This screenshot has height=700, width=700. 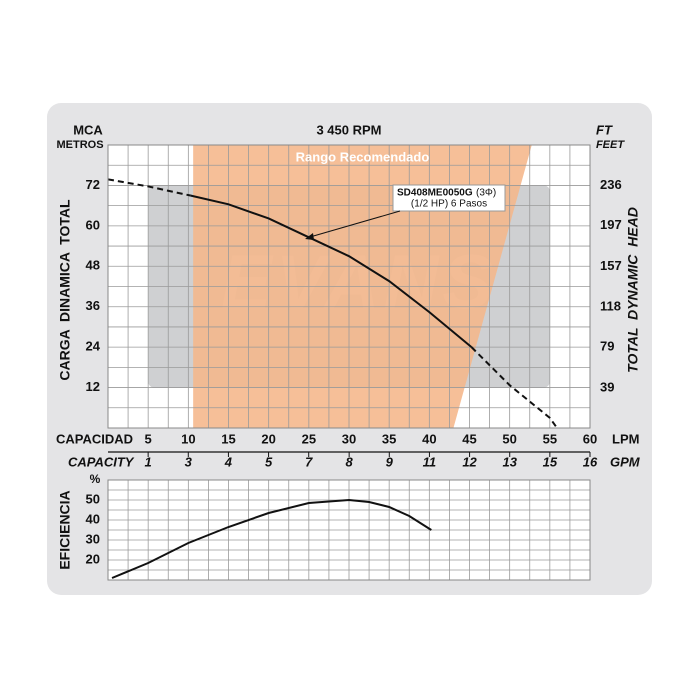 What do you see at coordinates (429, 438) in the screenshot?
I see `x-tick-label: 40` at bounding box center [429, 438].